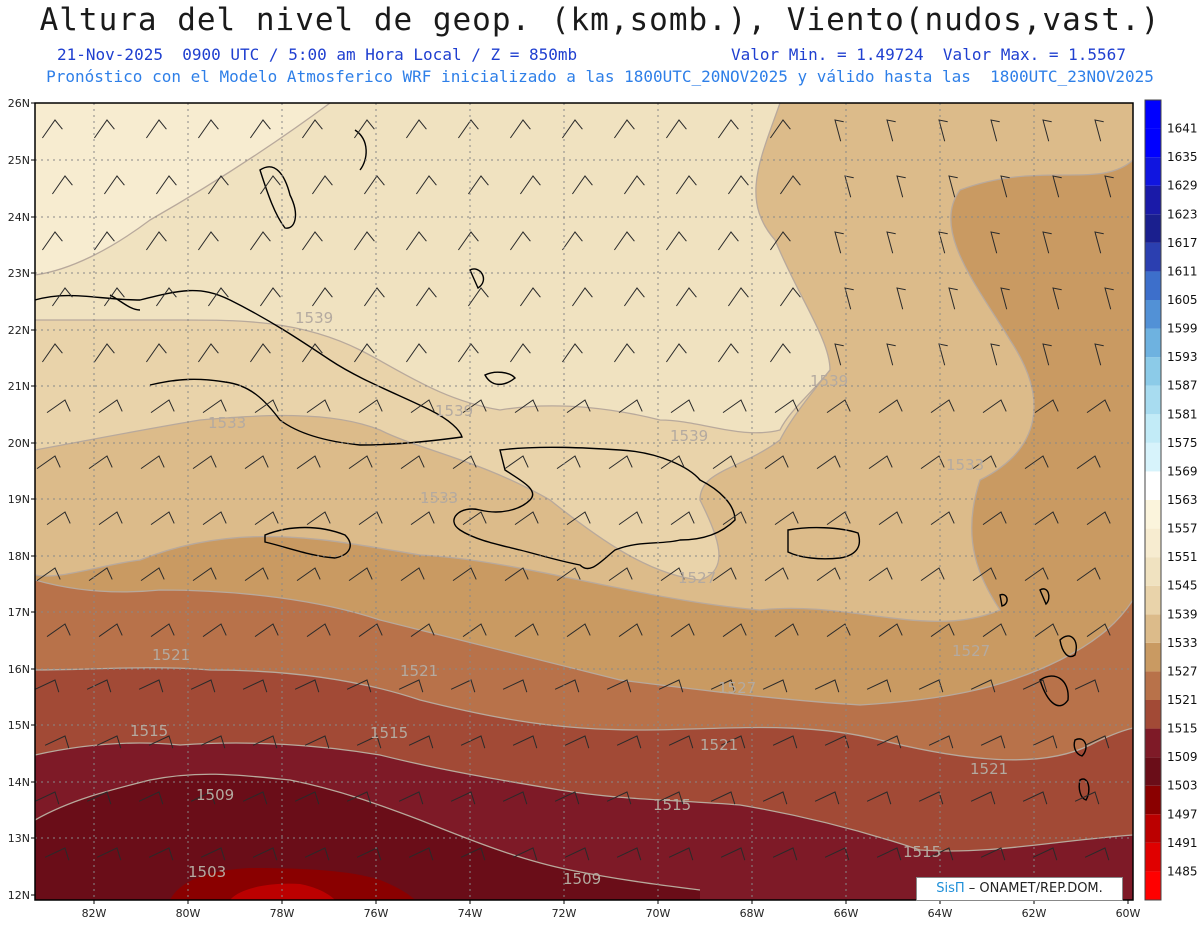 This screenshot has height=927, width=1200. Describe the element at coordinates (1034, 913) in the screenshot. I see `lon-label: 62W` at that location.